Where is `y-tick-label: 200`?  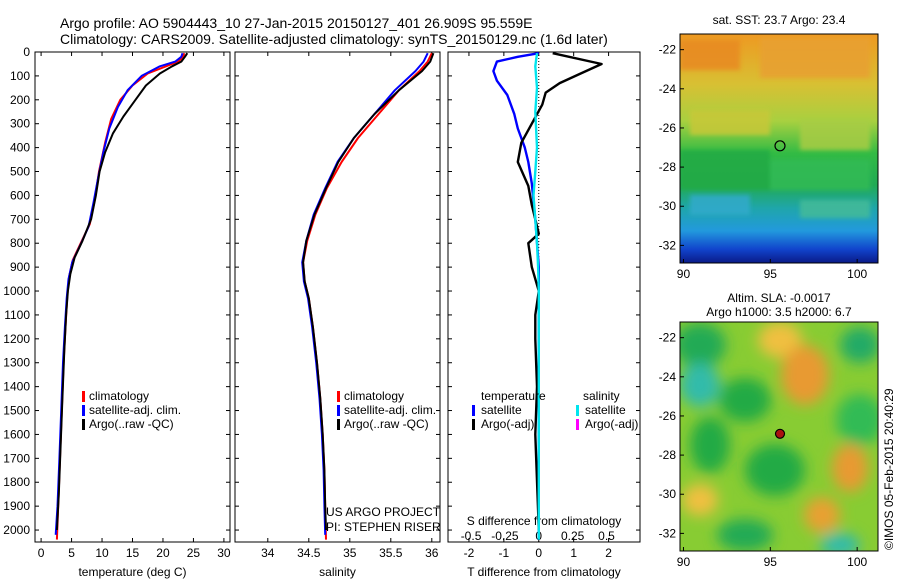
y-tick-label: 200 is located at coordinates (20, 100).